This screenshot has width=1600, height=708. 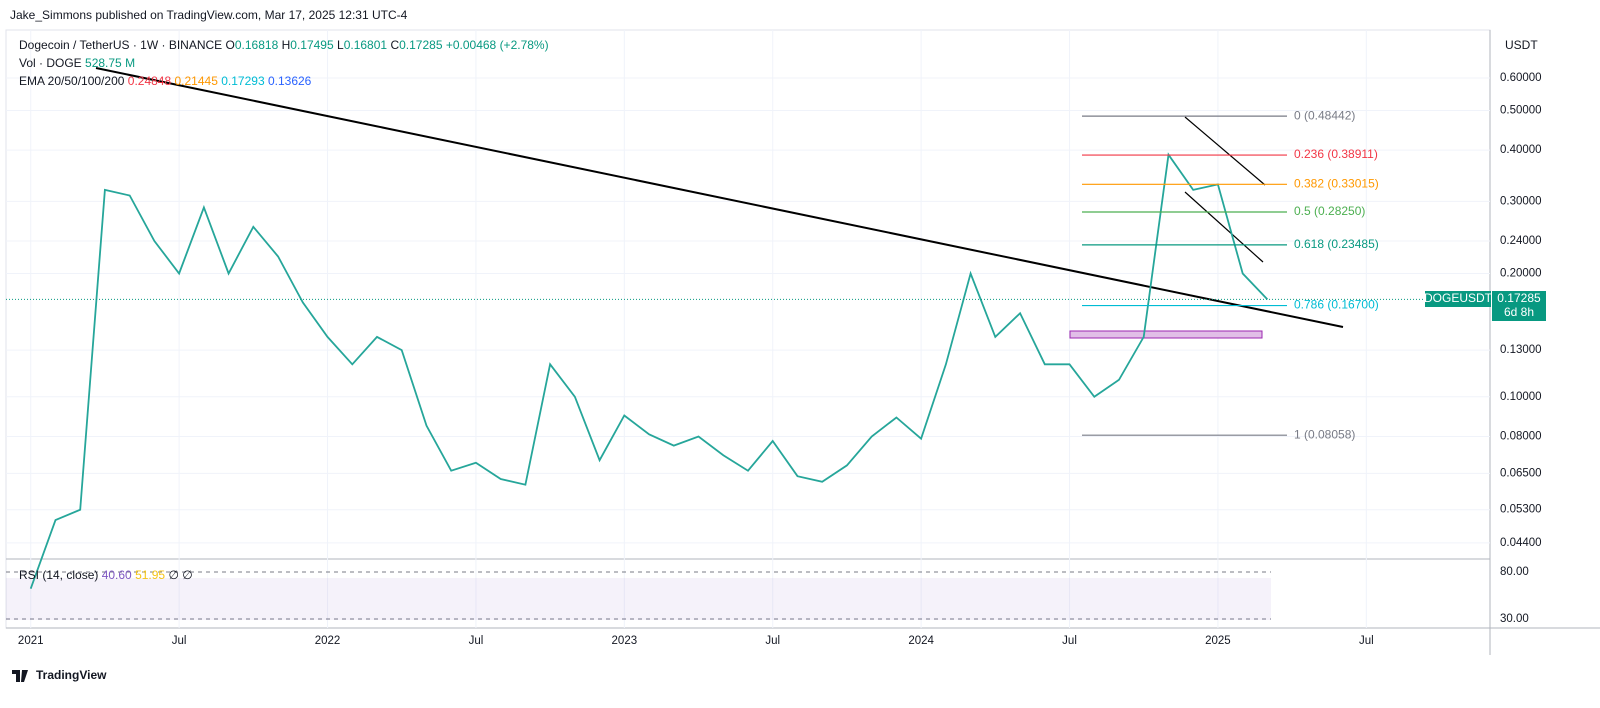 I want to click on text: C, so click(x=394, y=45).